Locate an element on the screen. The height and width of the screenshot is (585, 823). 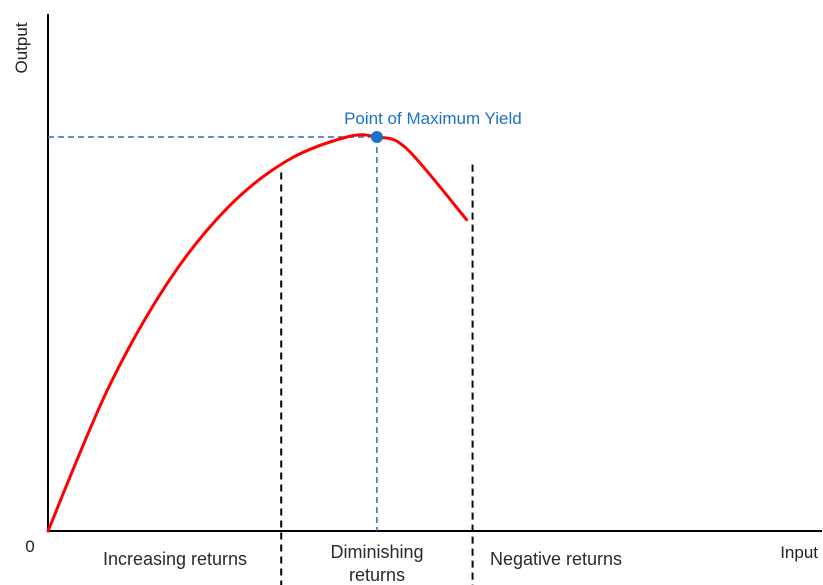
region-label-negative: Negative returns is located at coordinates (556, 559).